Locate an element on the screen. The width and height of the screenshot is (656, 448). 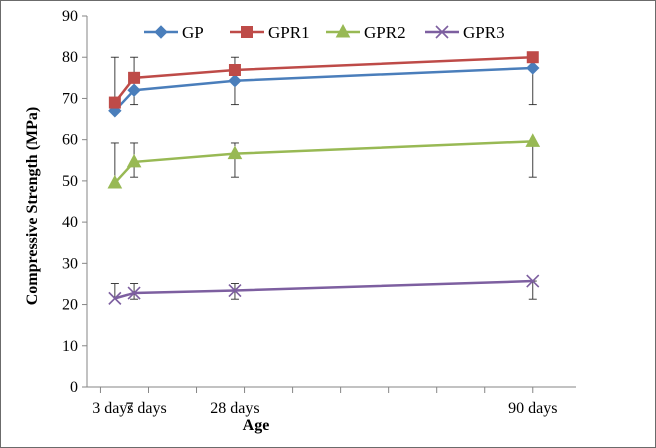
series-gpr3 is located at coordinates (324, 289).